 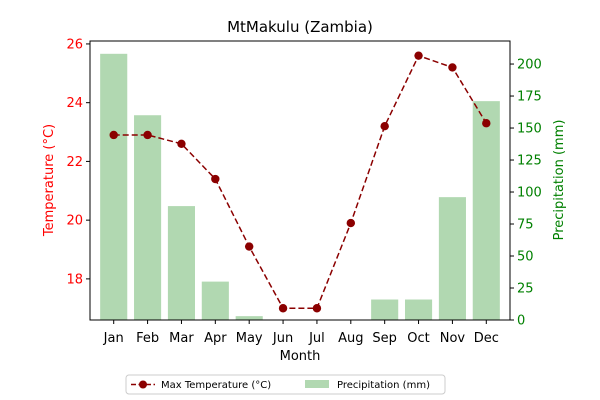 What do you see at coordinates (317, 308) in the screenshot?
I see `temperature-point-jul` at bounding box center [317, 308].